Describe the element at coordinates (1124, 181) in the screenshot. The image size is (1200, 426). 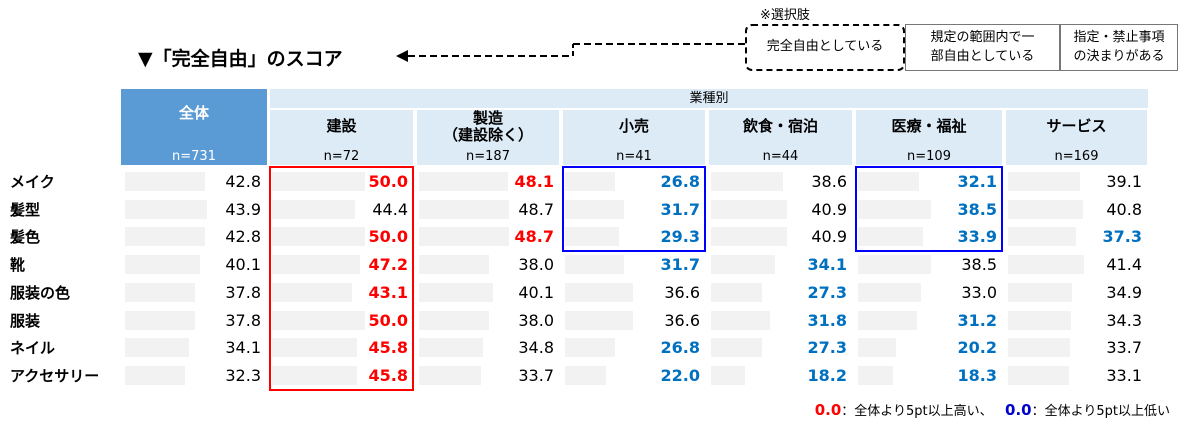
I see `value-label: 39.1` at that location.